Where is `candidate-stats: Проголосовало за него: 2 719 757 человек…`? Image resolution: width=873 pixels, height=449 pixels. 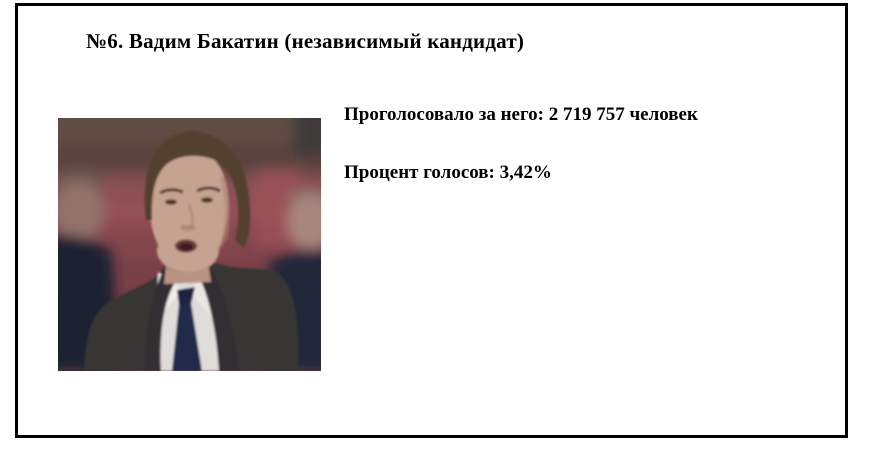 candidate-stats: Проголосовало за него: 2 719 757 человек… is located at coordinates (521, 144).